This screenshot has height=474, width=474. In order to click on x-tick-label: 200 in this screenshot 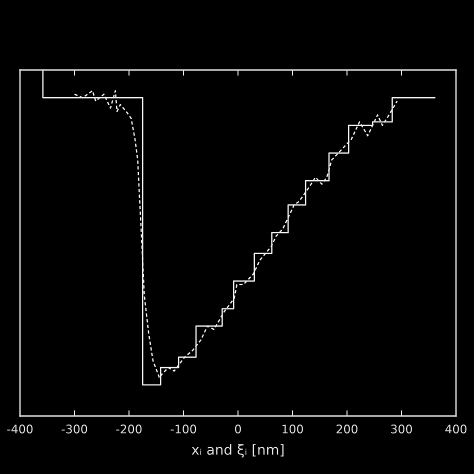, I will do `click(347, 429)`.